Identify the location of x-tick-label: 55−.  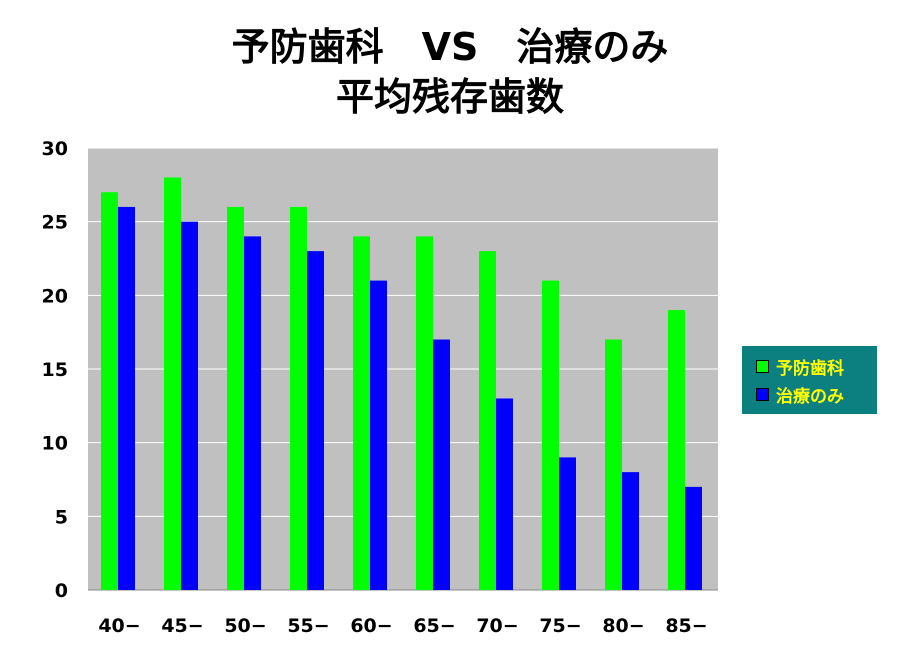
(308, 626).